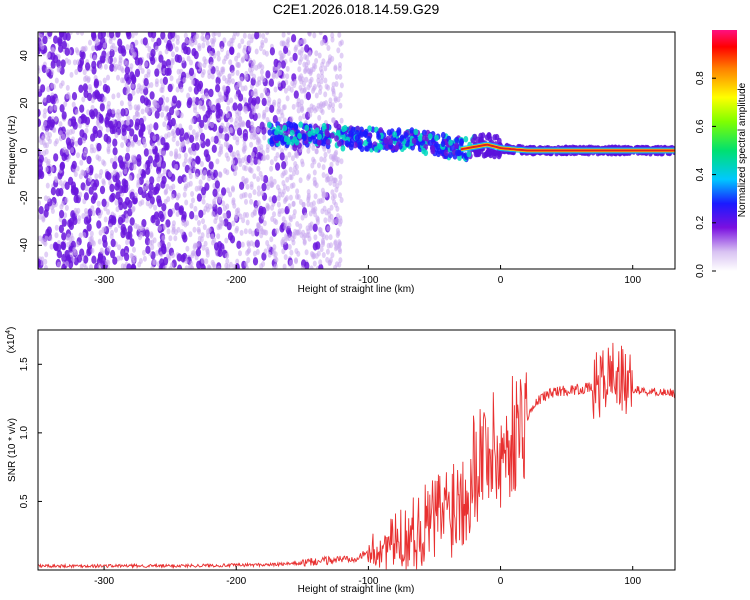  What do you see at coordinates (236, 280) in the screenshot?
I see `spectrogram-x-tick-label: -200` at bounding box center [236, 280].